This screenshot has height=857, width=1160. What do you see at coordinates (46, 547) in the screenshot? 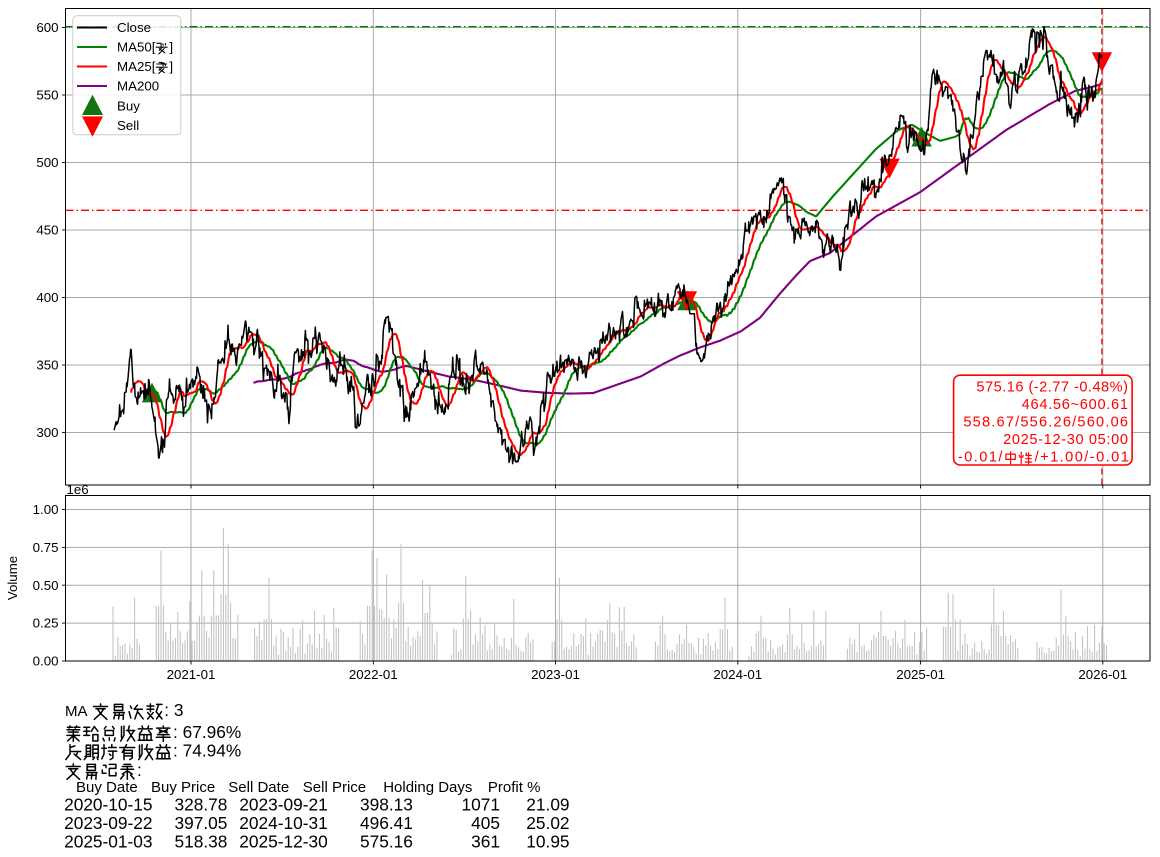
I see `svg-text: 0.75` at bounding box center [46, 547].